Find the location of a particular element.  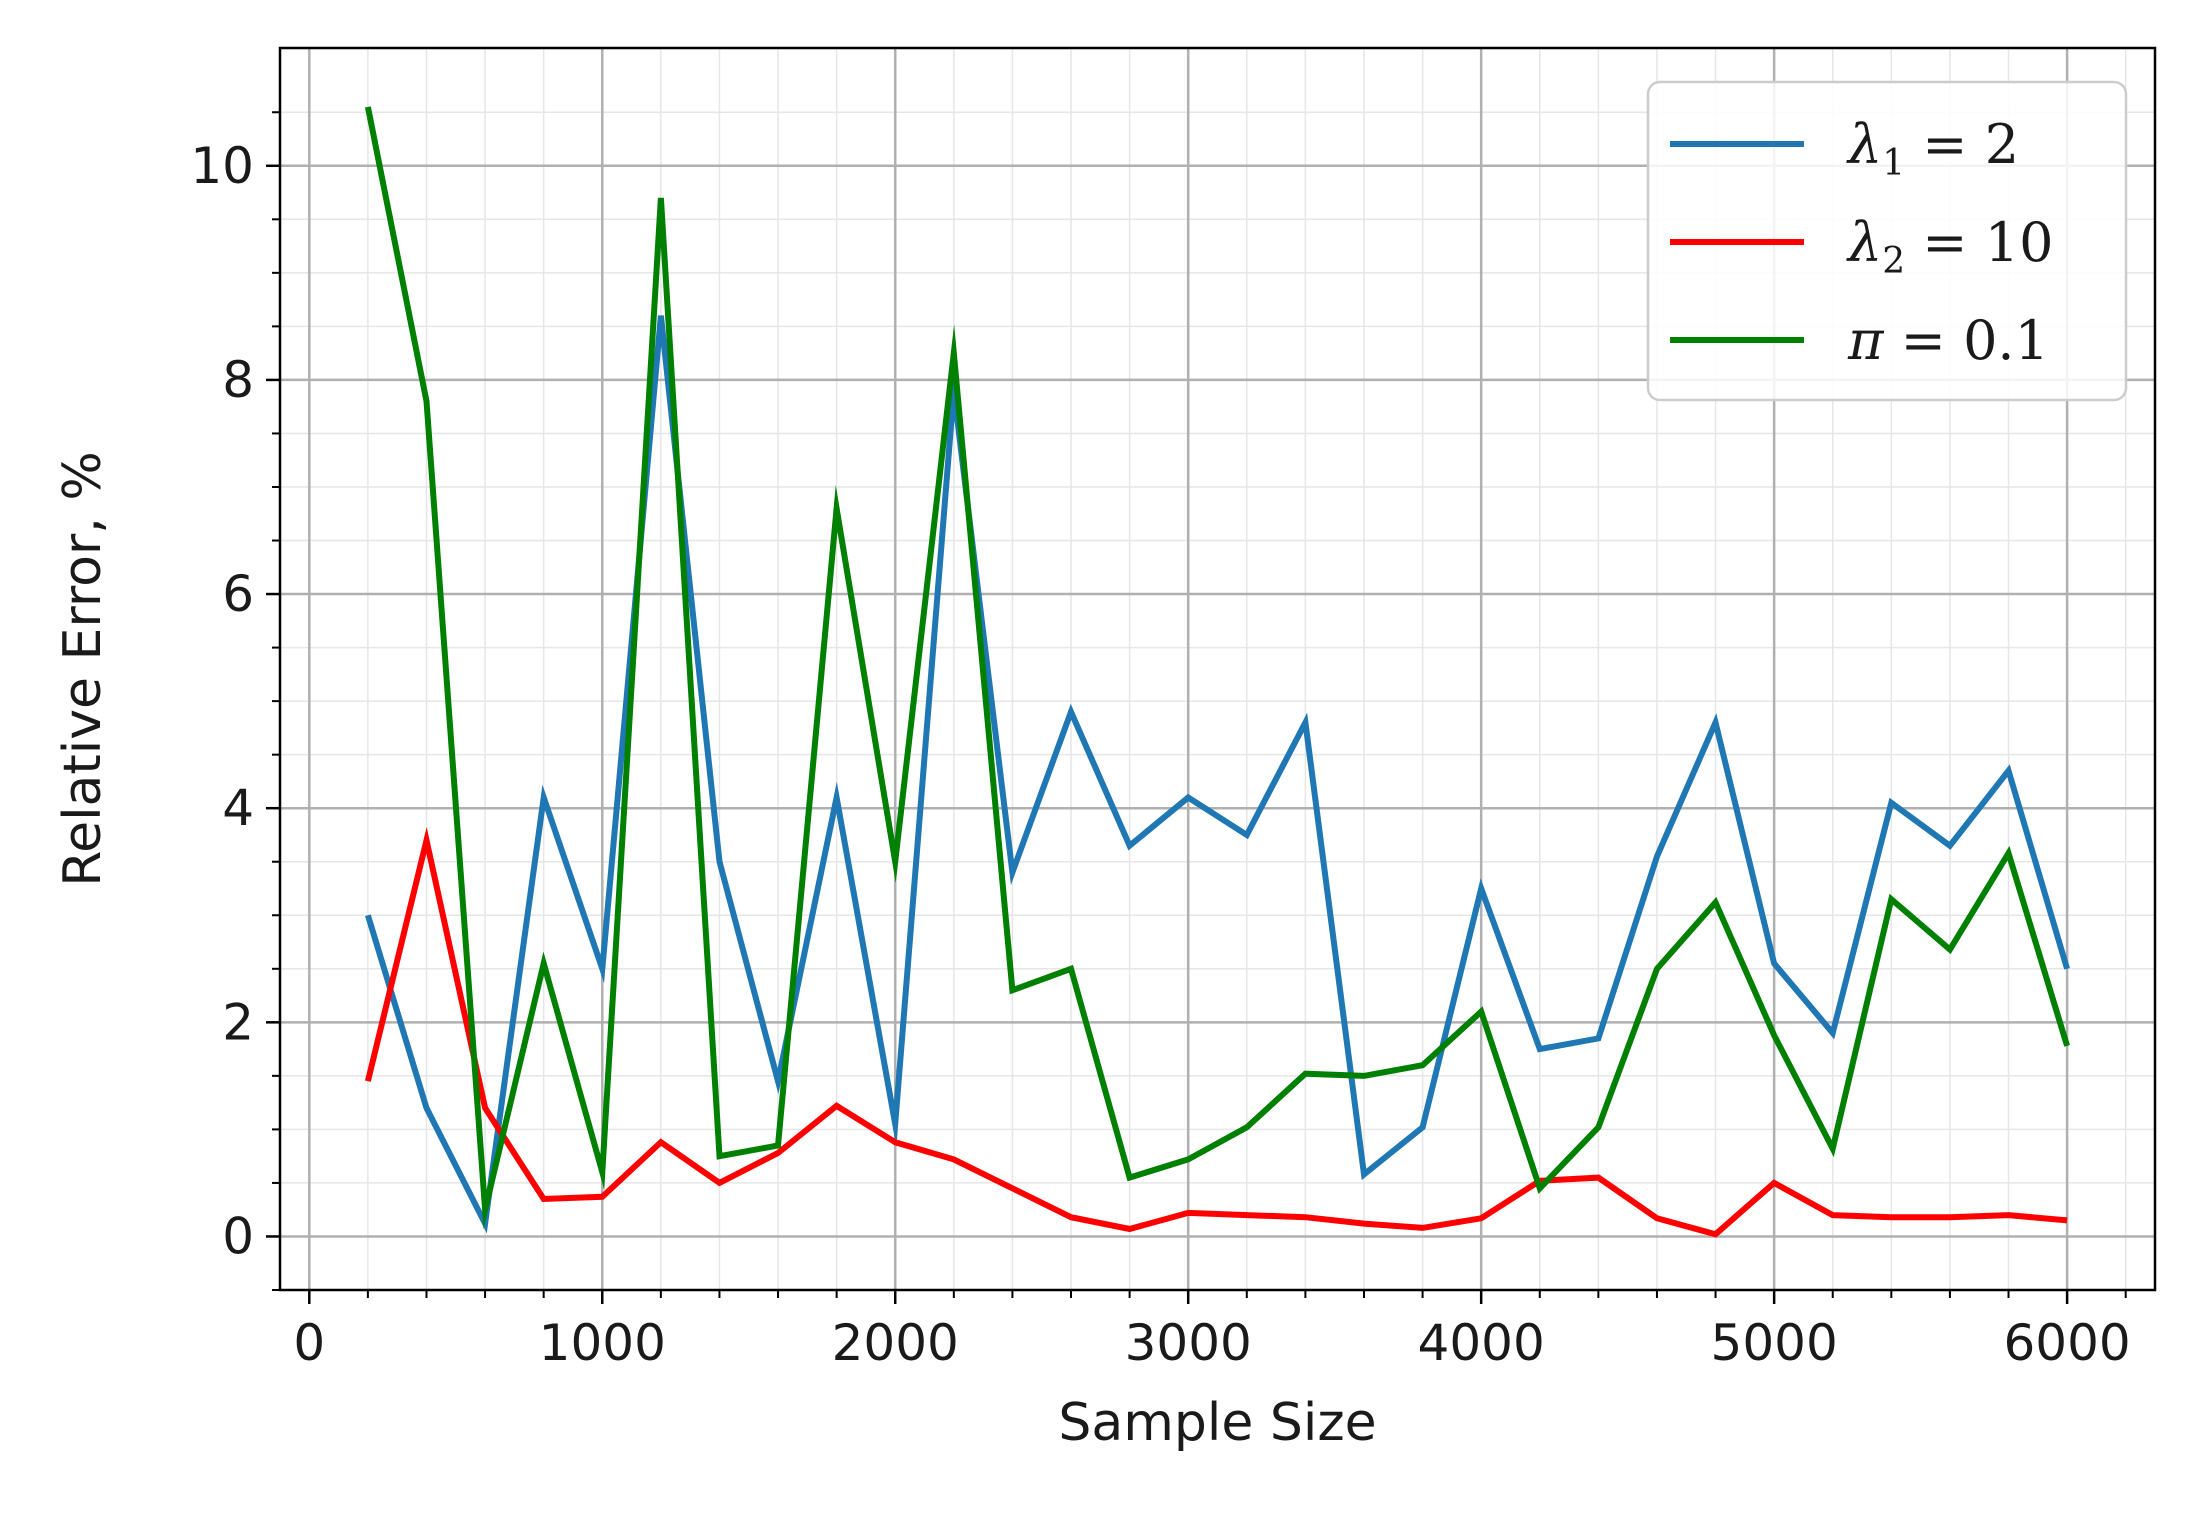

y-tick-label: 4 is located at coordinates (238, 808).